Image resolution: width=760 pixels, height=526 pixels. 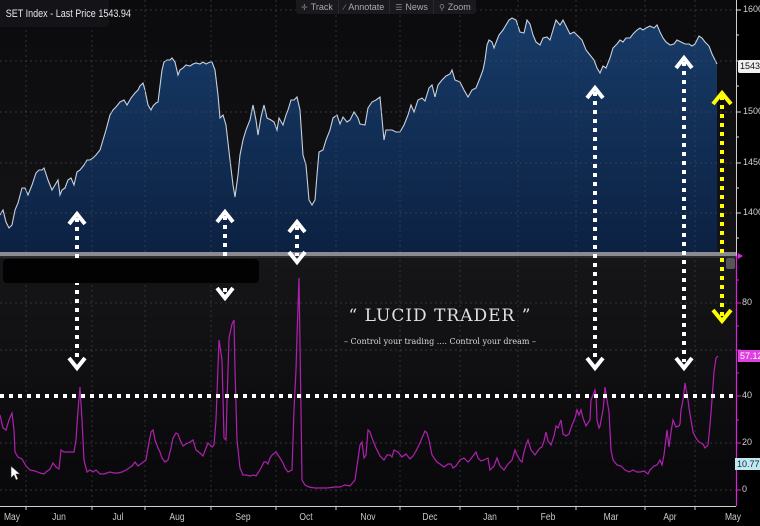 I want to click on pencil-icon: ∕, so click(x=344, y=7).